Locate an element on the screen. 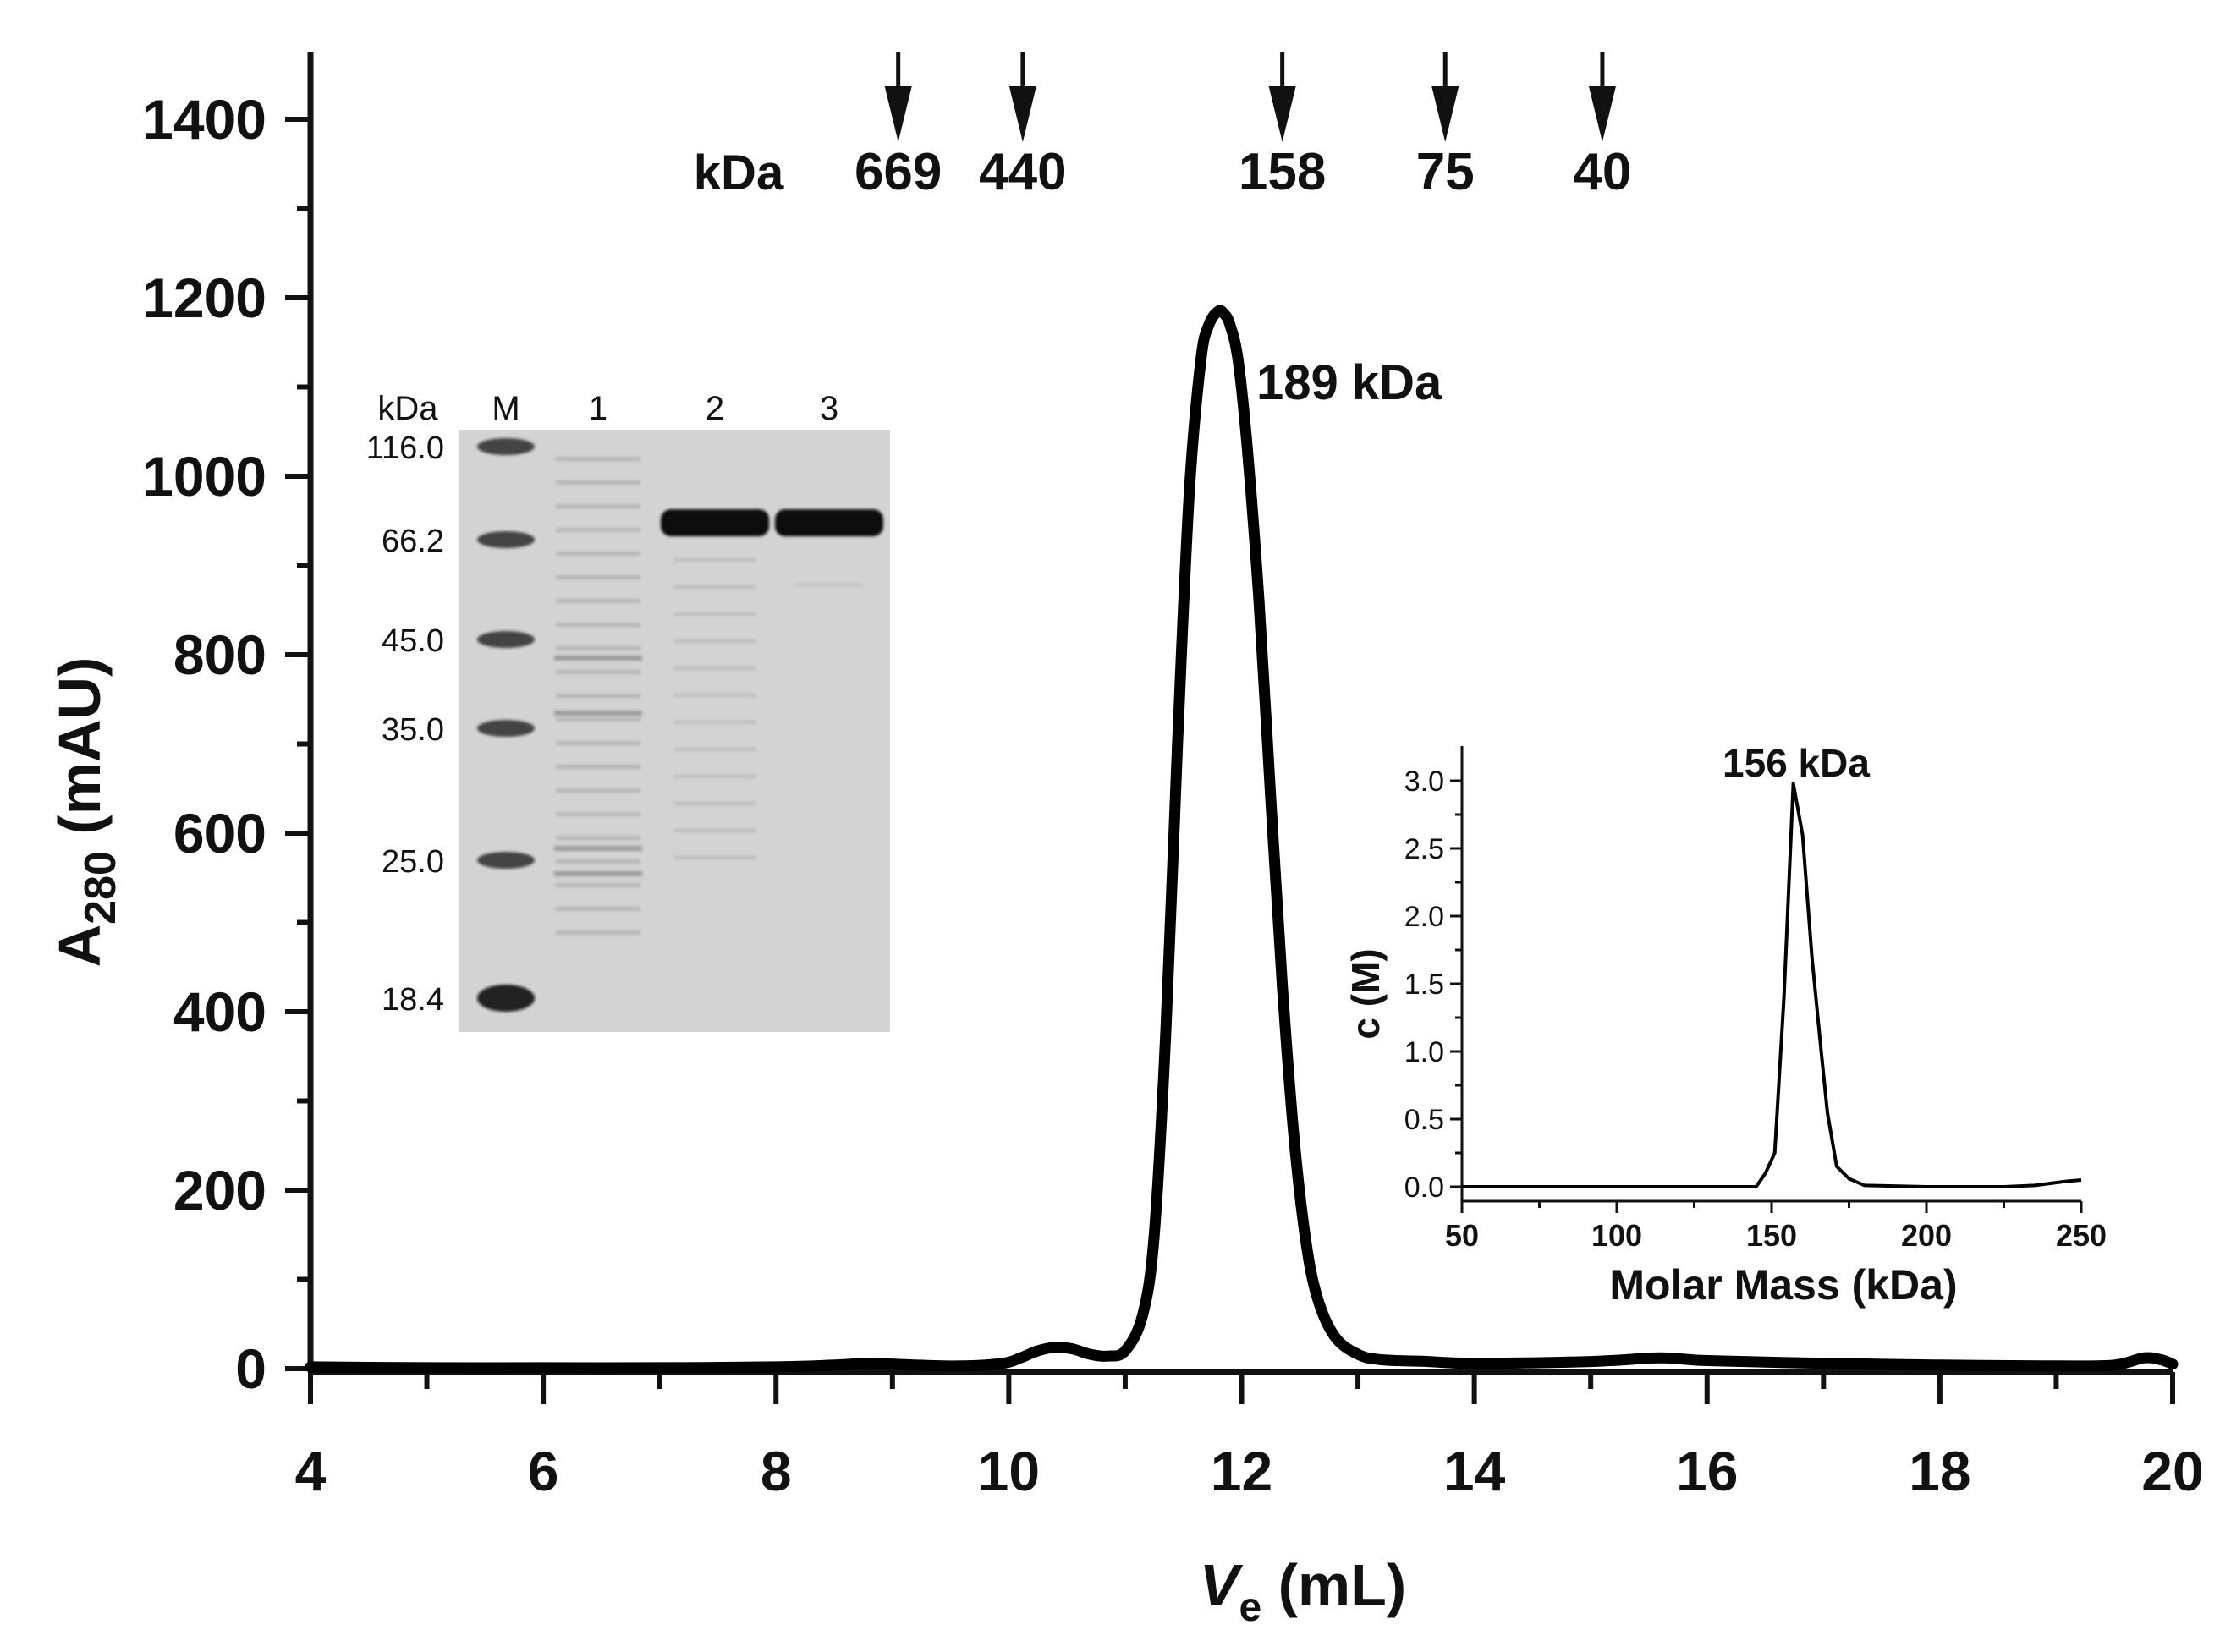  main-x-tick-label: 14 is located at coordinates (1474, 1471).